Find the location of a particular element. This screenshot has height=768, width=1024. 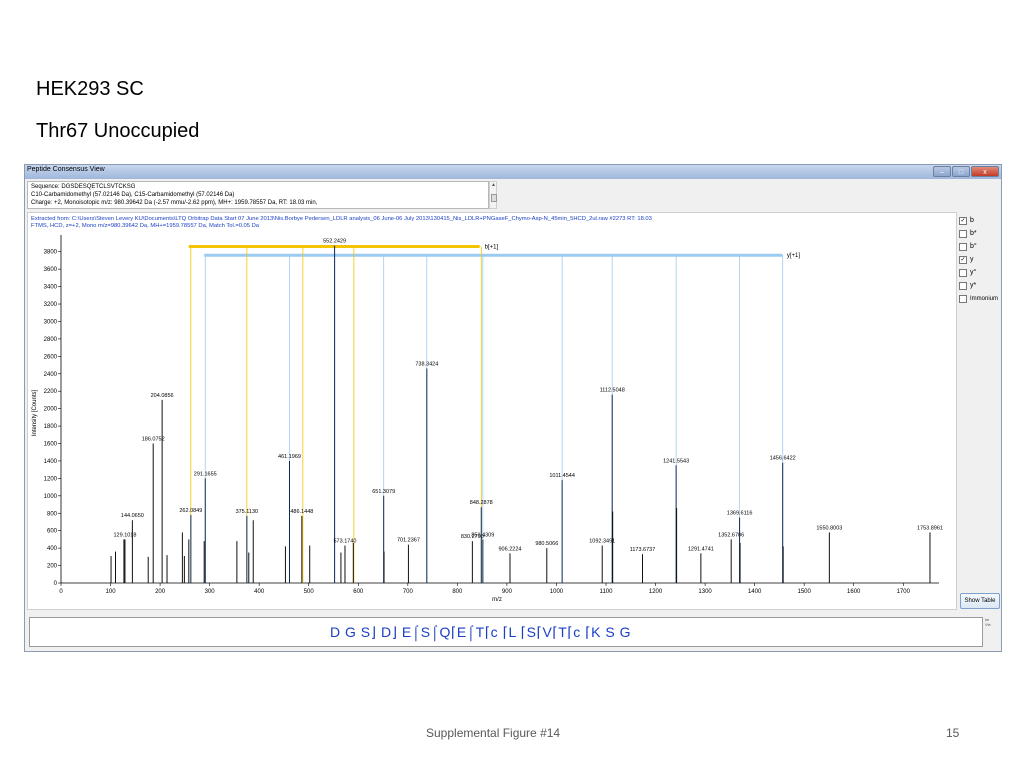

side-label-2: Vie is located at coordinates (988, 624).